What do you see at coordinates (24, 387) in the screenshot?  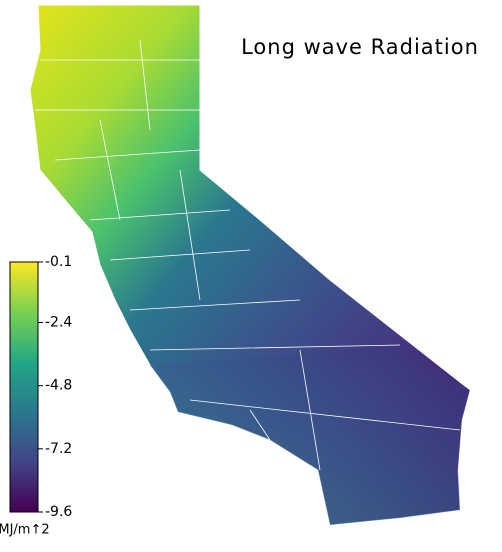 I see `colorbar-scale` at bounding box center [24, 387].